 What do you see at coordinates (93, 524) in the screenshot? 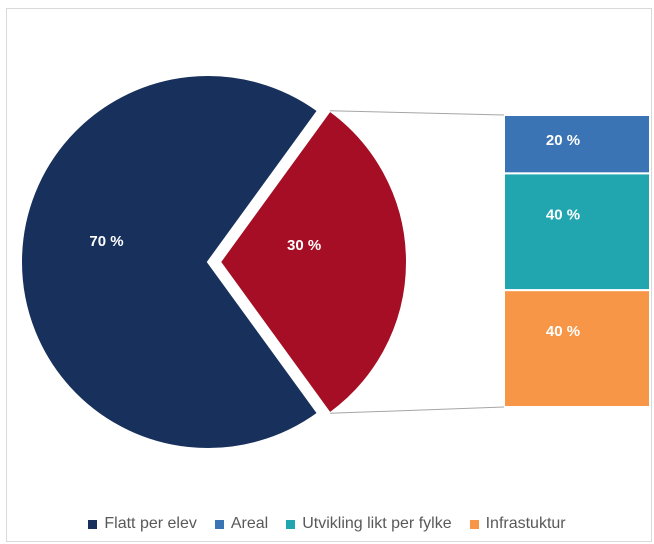
I see `legend-swatch-flatt-per-elev` at bounding box center [93, 524].